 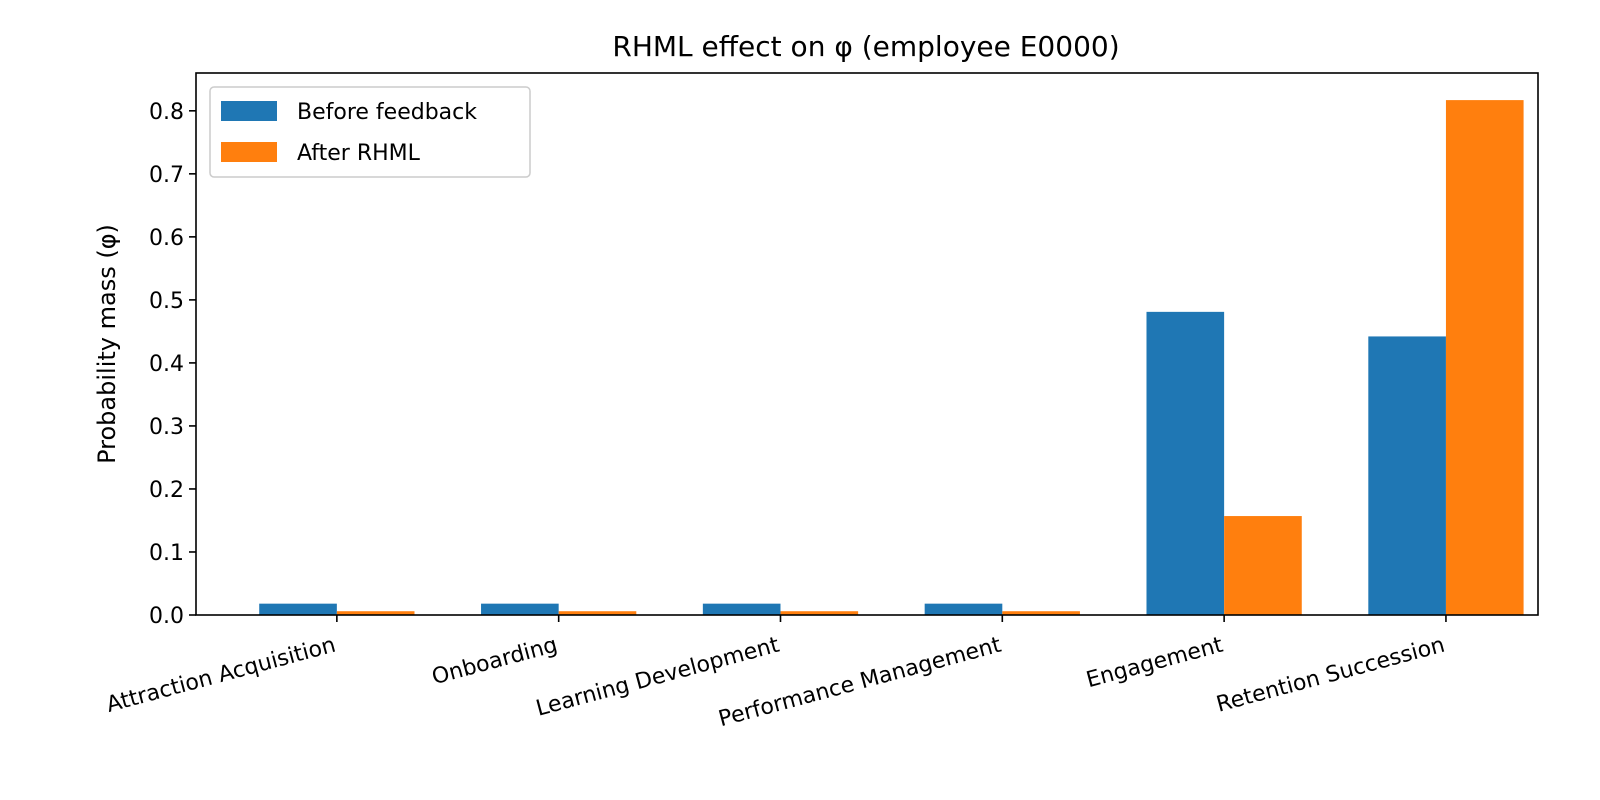 What do you see at coordinates (166, 301) in the screenshot?
I see `y-tick-label: 0.5` at bounding box center [166, 301].